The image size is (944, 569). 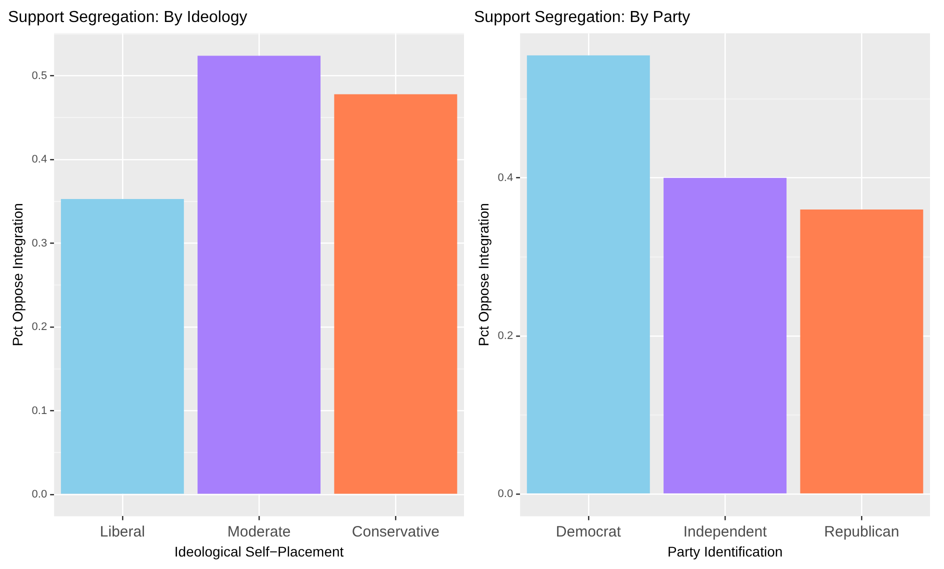 What do you see at coordinates (396, 531) in the screenshot?
I see `x-tick-label: Conservative` at bounding box center [396, 531].